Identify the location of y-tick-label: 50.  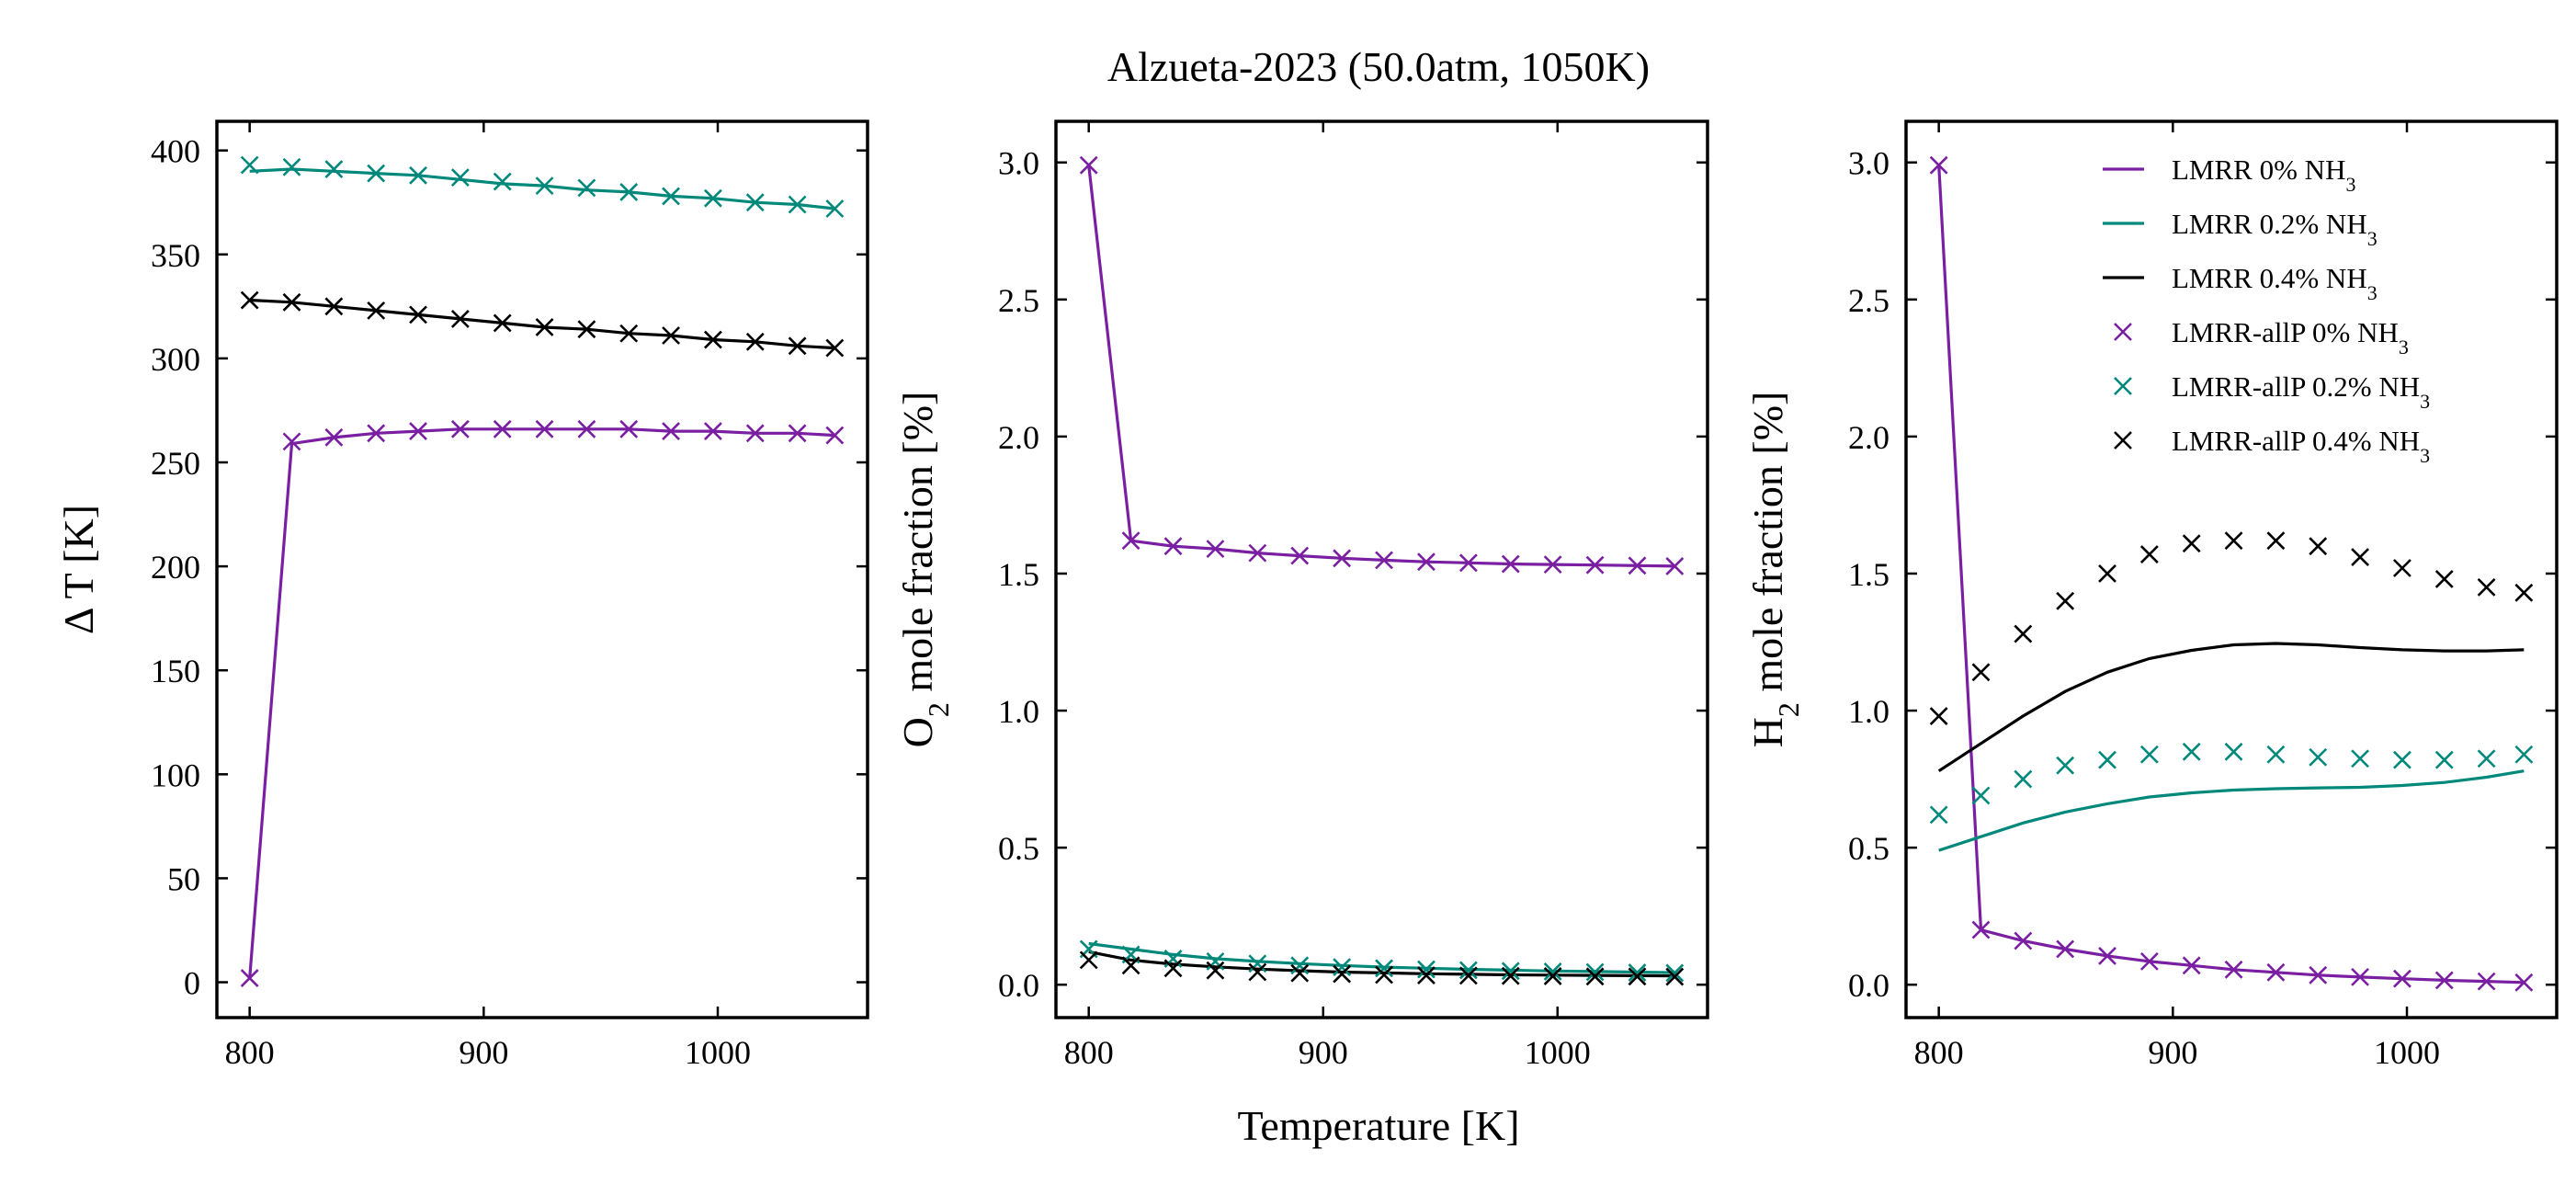
(183, 878).